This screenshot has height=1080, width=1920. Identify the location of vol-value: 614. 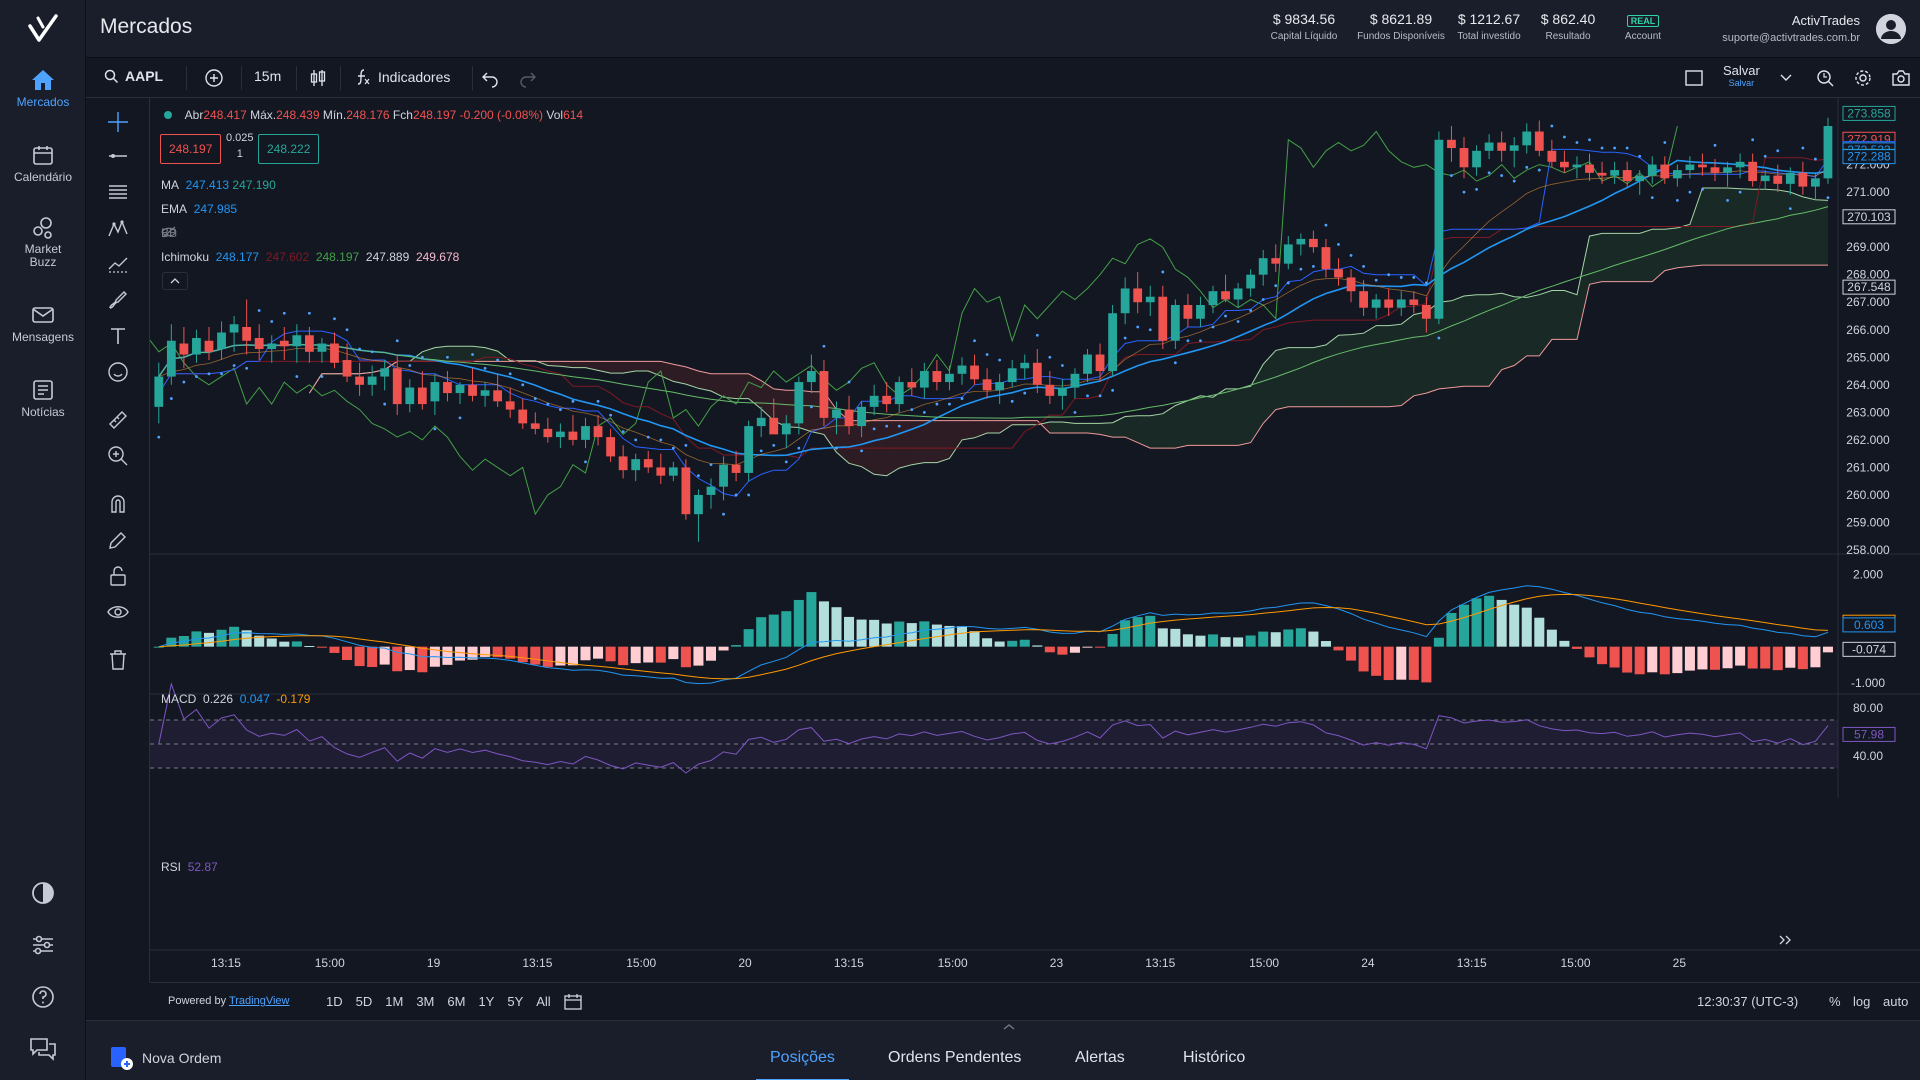
(573, 115).